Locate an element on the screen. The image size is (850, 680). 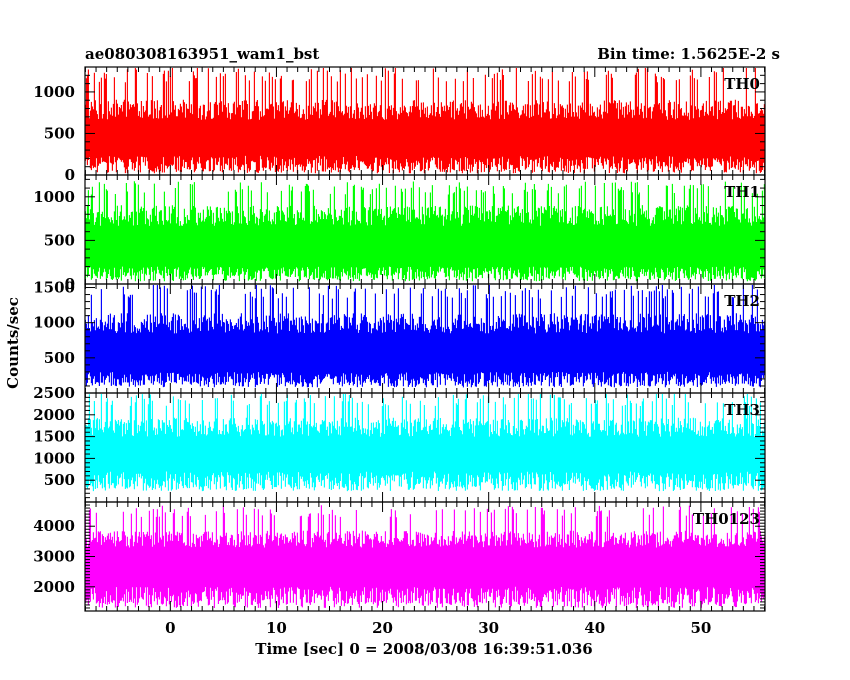
series-th2 is located at coordinates (424, 336).